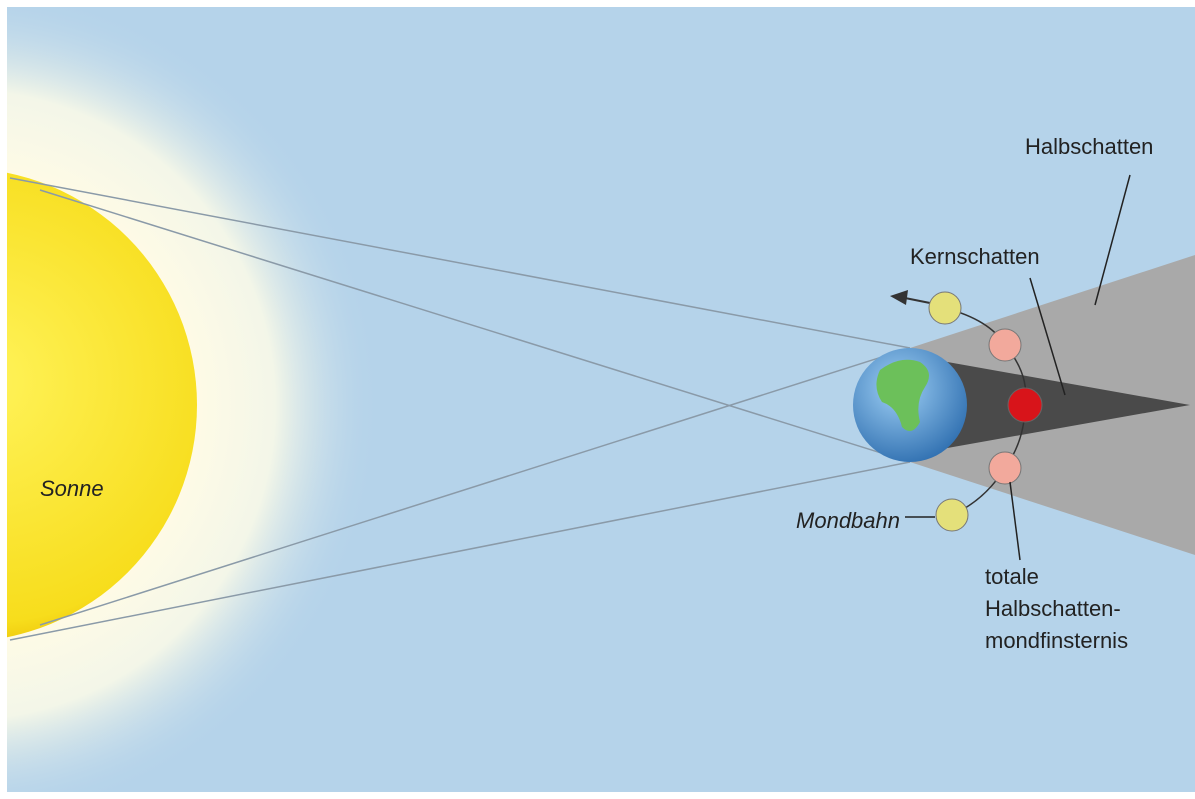  What do you see at coordinates (899, 297) in the screenshot?
I see `arrow-head` at bounding box center [899, 297].